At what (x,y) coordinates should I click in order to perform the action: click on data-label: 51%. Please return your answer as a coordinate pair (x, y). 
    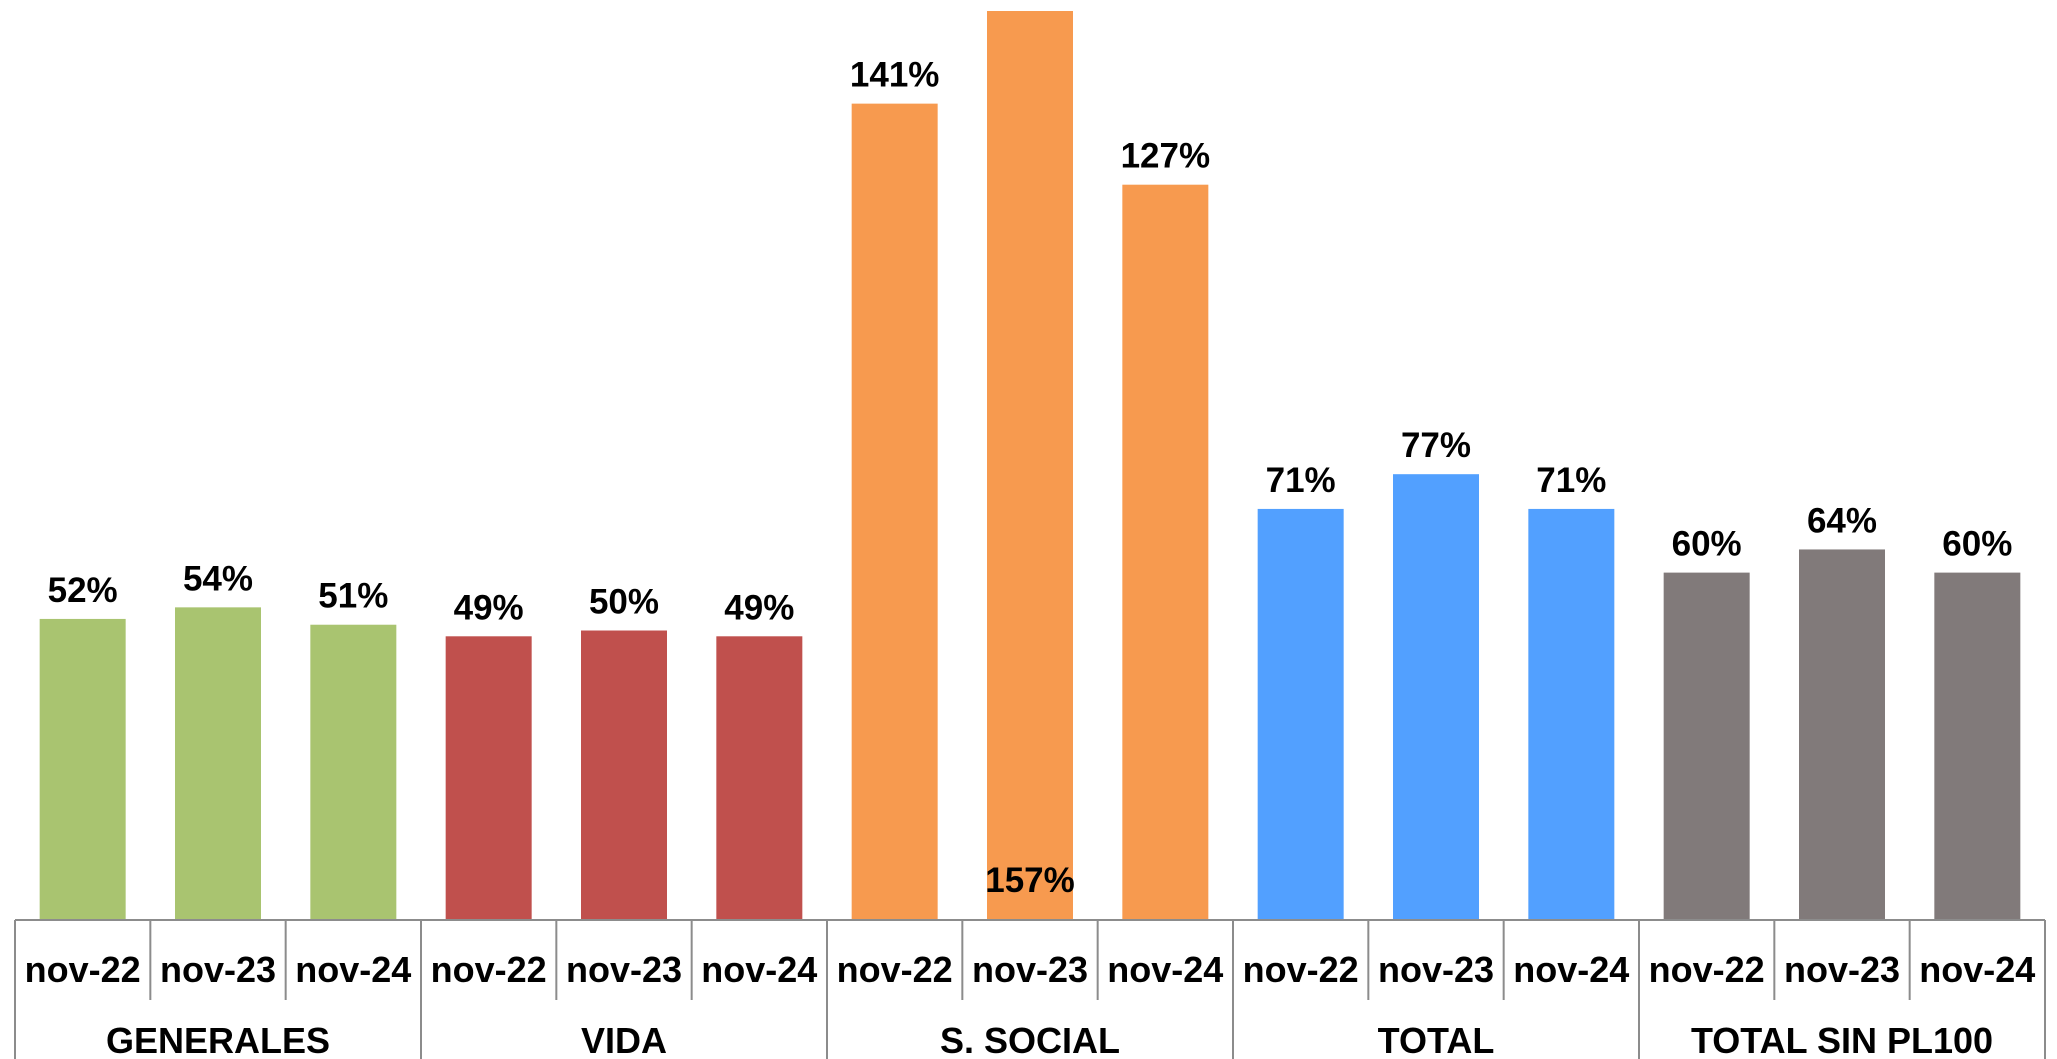
    Looking at the image, I should click on (353, 596).